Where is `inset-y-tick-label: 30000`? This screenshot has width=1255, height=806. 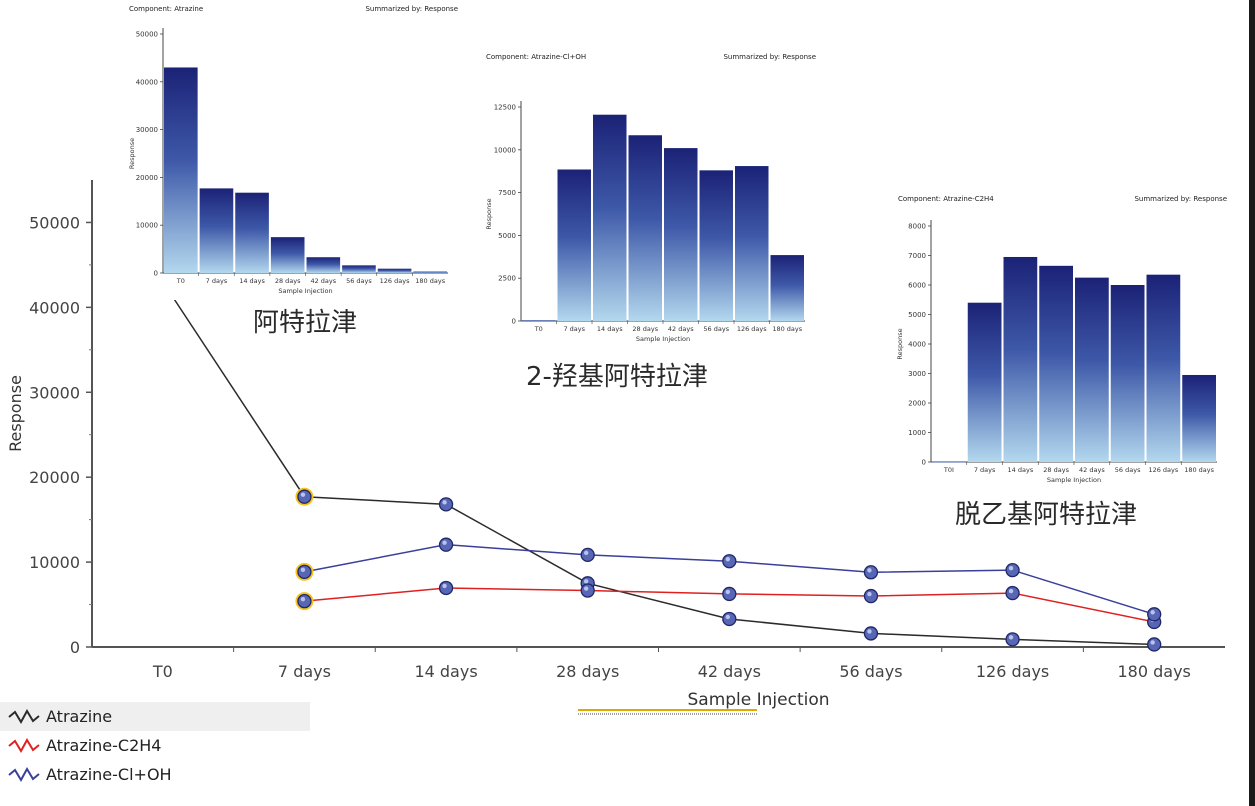
inset-y-tick-label: 30000 is located at coordinates (147, 130).